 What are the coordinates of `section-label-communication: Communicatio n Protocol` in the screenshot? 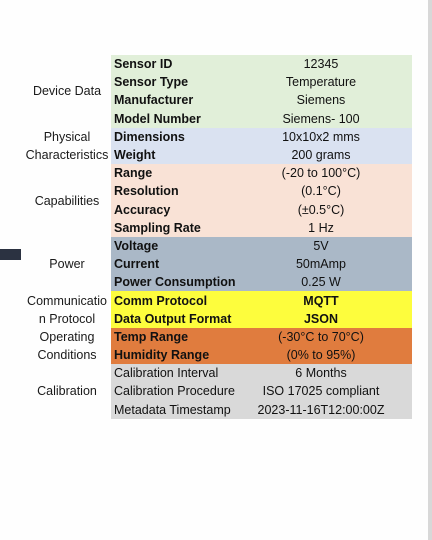 It's located at (67, 309).